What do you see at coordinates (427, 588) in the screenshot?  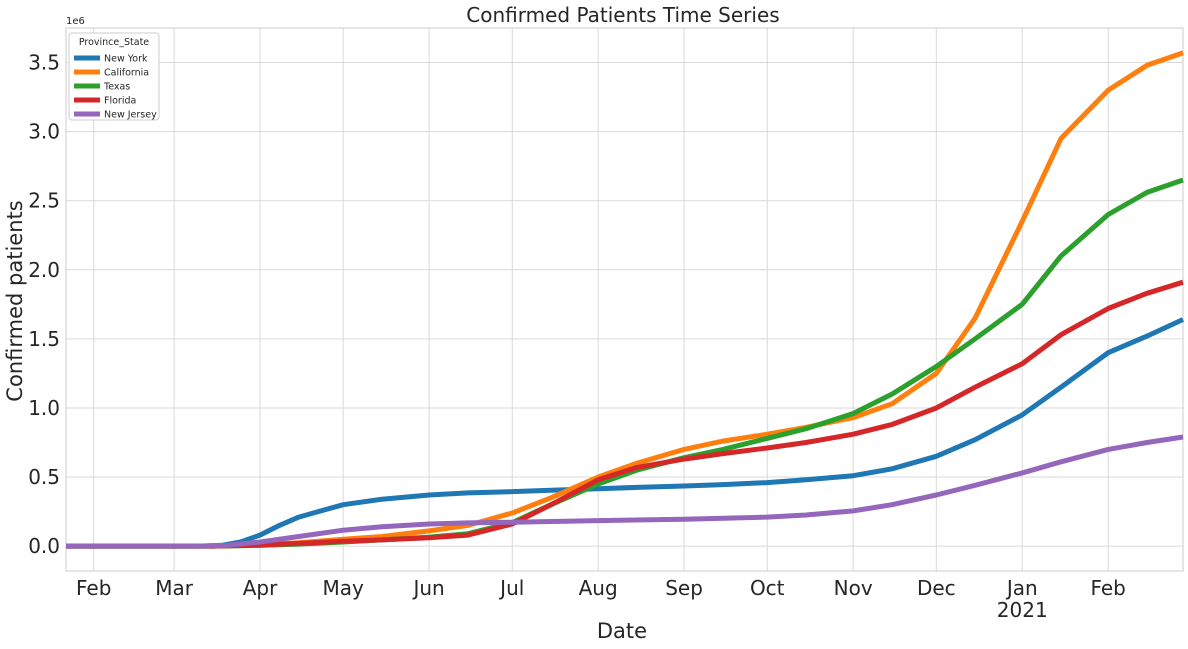 I see `x-tick-label: Jun` at bounding box center [427, 588].